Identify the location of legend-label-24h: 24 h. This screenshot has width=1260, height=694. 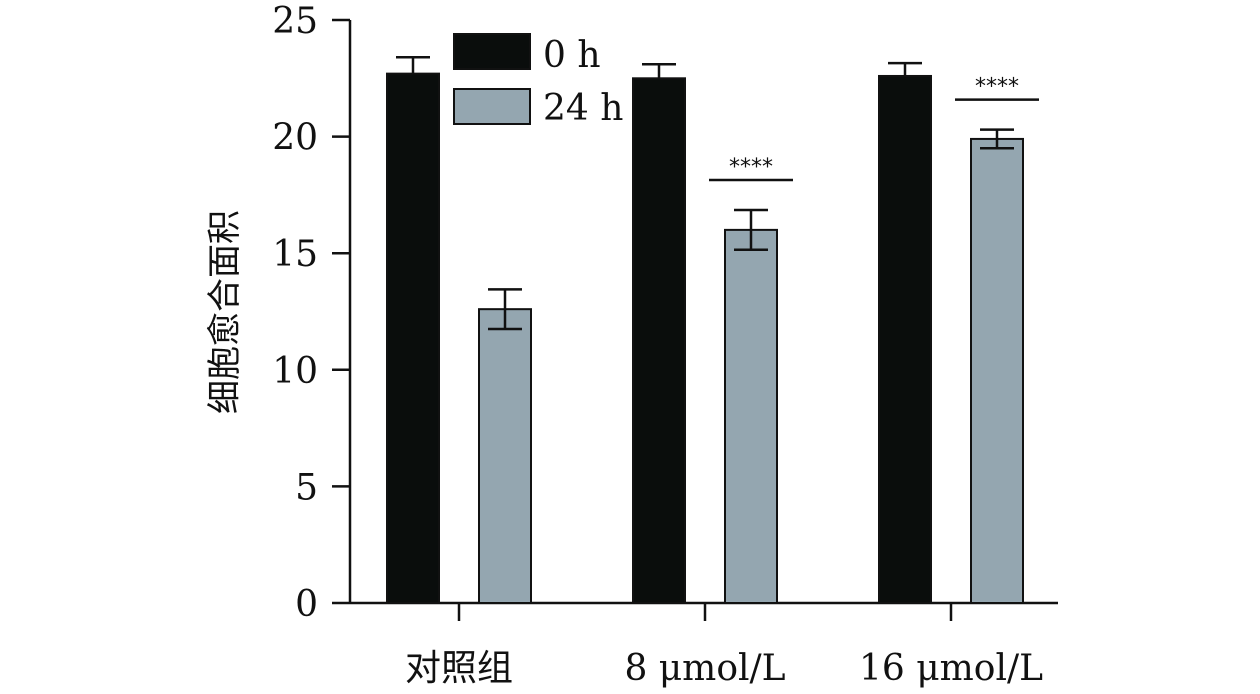
(583, 108).